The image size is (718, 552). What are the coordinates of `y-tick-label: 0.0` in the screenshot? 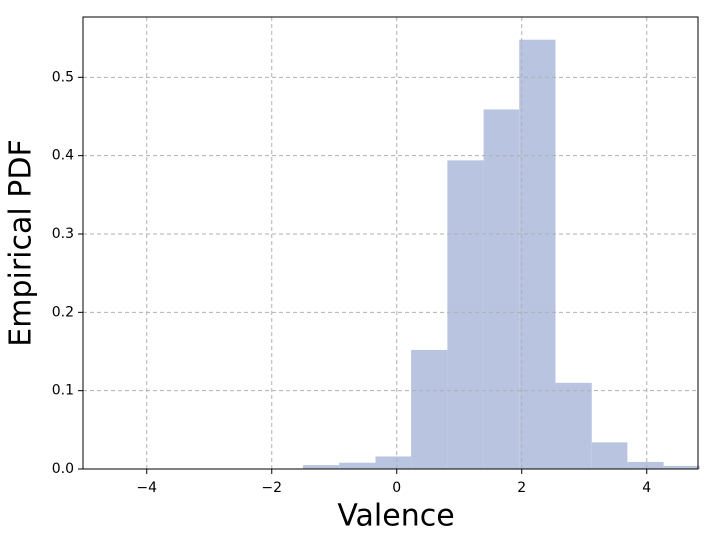 It's located at (63, 469).